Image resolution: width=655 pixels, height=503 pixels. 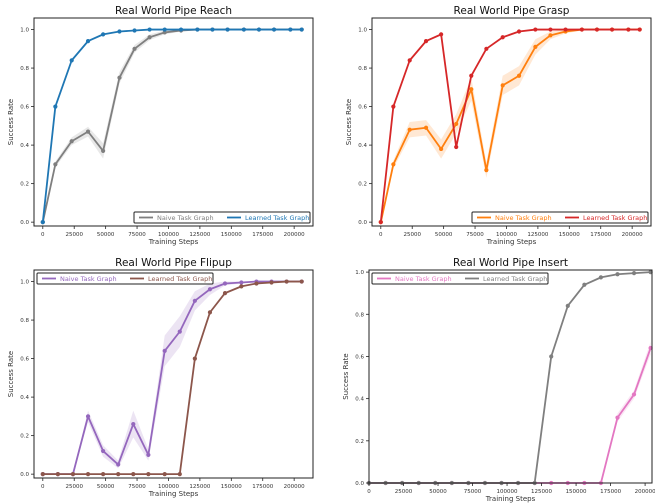 I want to click on x-tick-label: 100000, so click(x=507, y=492).